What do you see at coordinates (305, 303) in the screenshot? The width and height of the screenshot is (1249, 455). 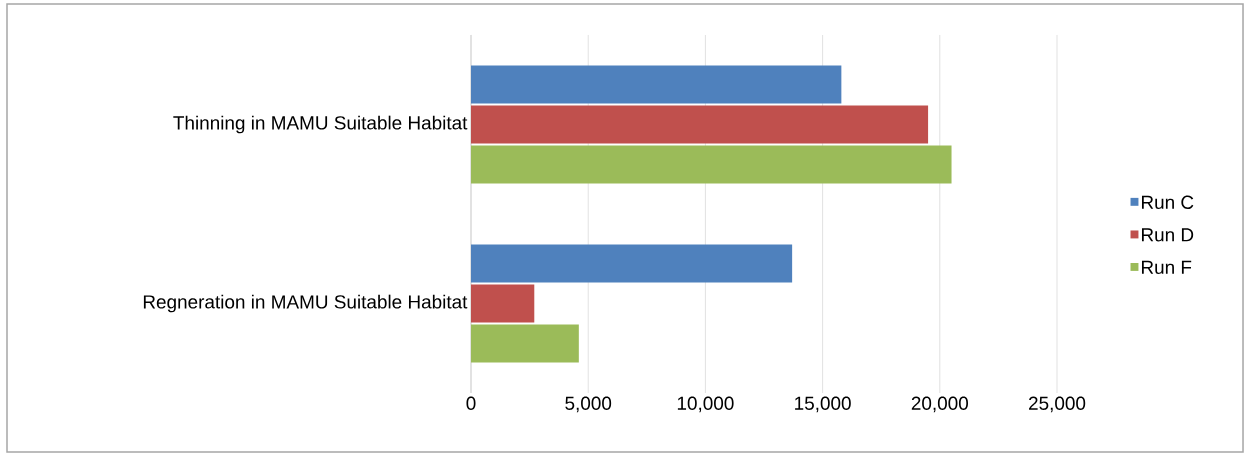 I see `y-tick-label: Regneration in MAMU Suitable Habitat` at bounding box center [305, 303].